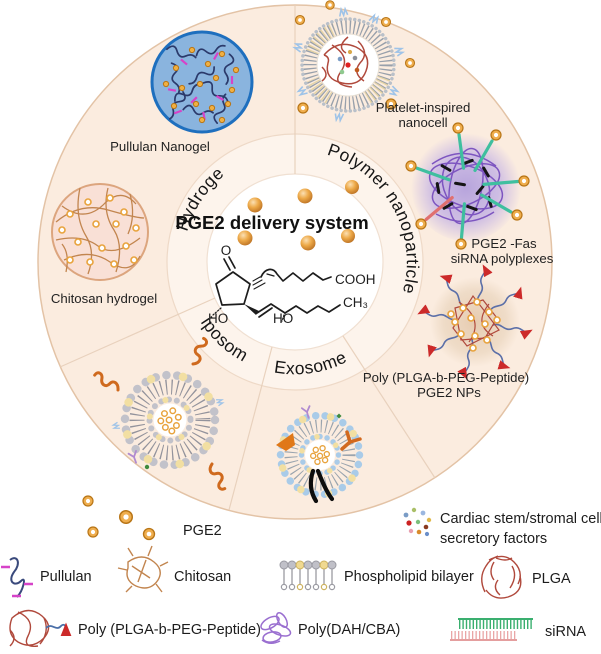 Image resolution: width=601 pixels, height=654 pixels. Describe the element at coordinates (504, 243) in the screenshot. I see `label-polyplex-line1: PGE2 -Fas` at that location.